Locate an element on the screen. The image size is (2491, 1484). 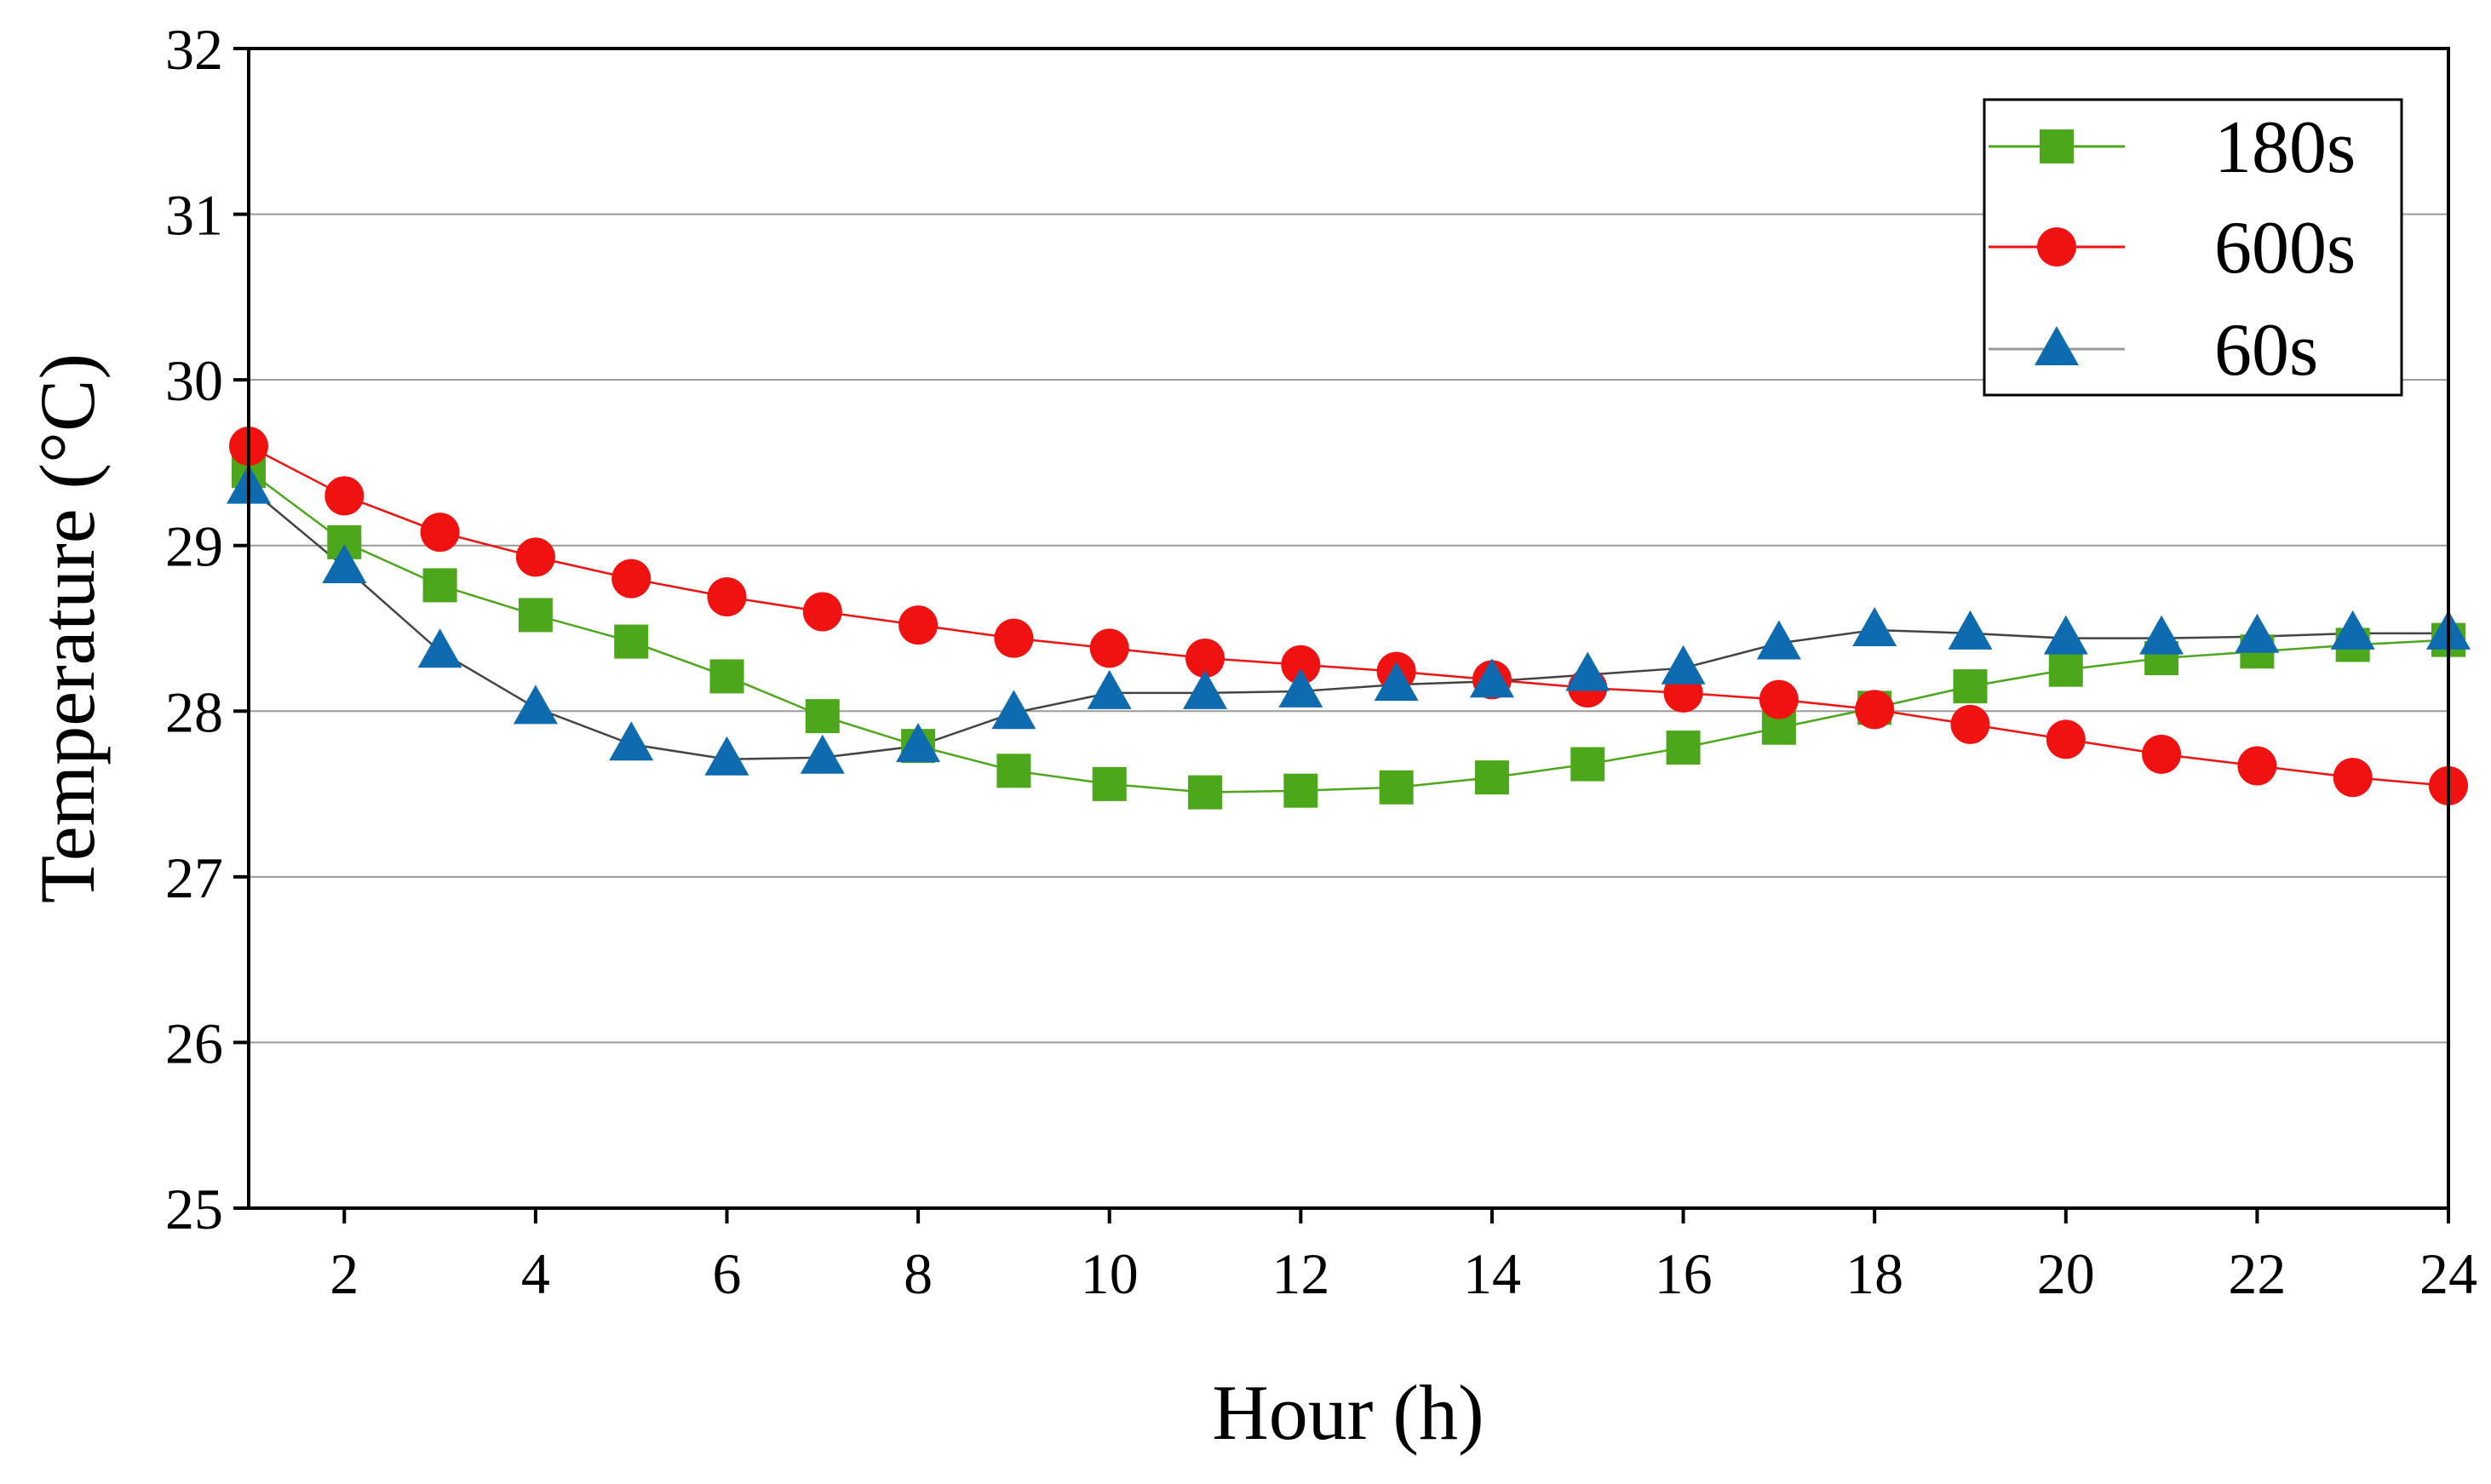
x-tick-label: 12 is located at coordinates (1300, 1273).